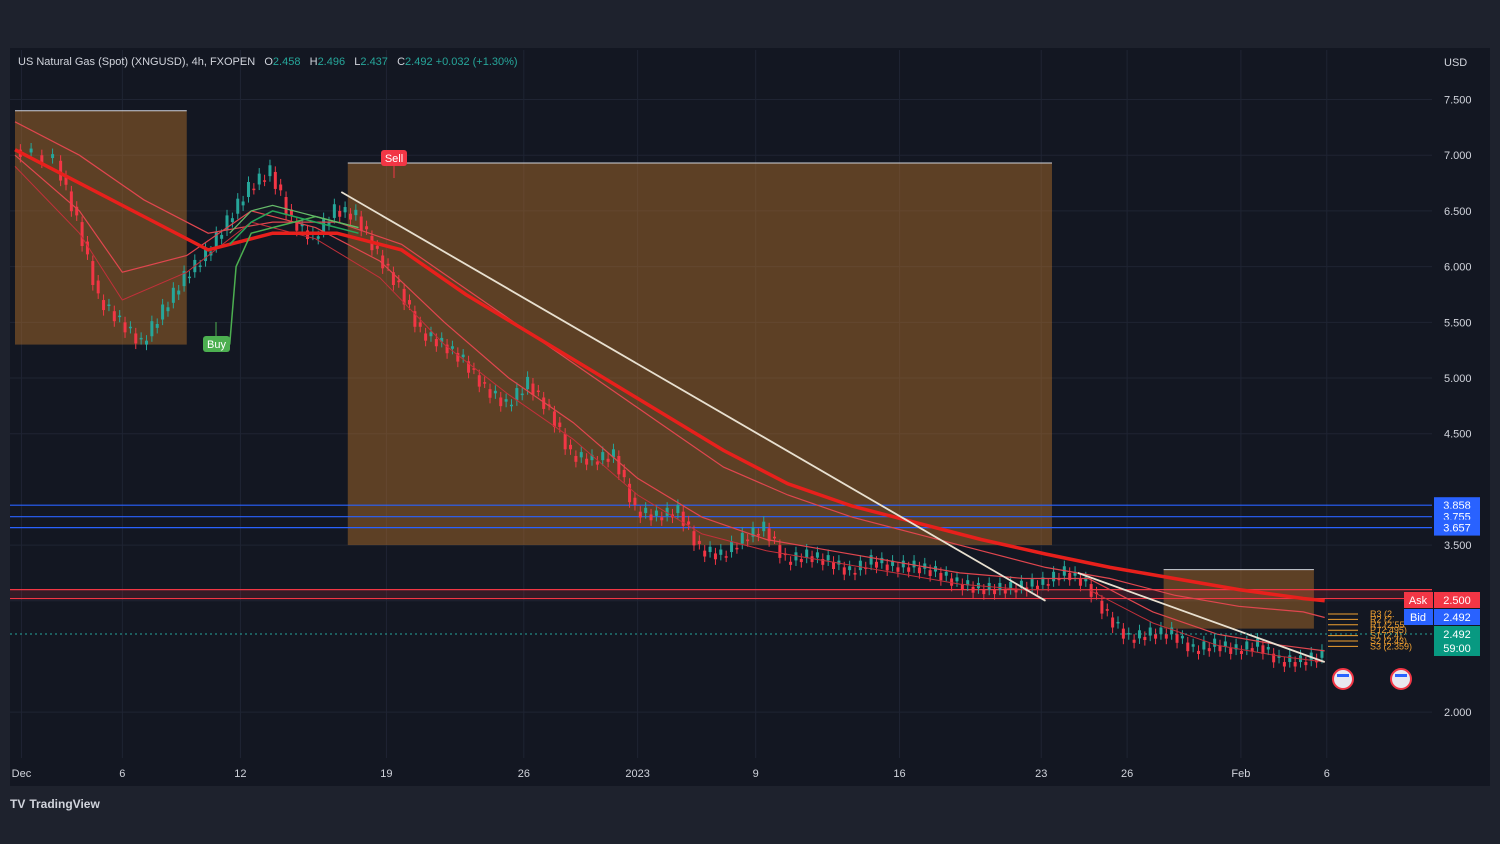 The width and height of the screenshot is (1500, 844). Describe the element at coordinates (1457, 601) in the screenshot. I see `badge-value-0: 2.500` at that location.